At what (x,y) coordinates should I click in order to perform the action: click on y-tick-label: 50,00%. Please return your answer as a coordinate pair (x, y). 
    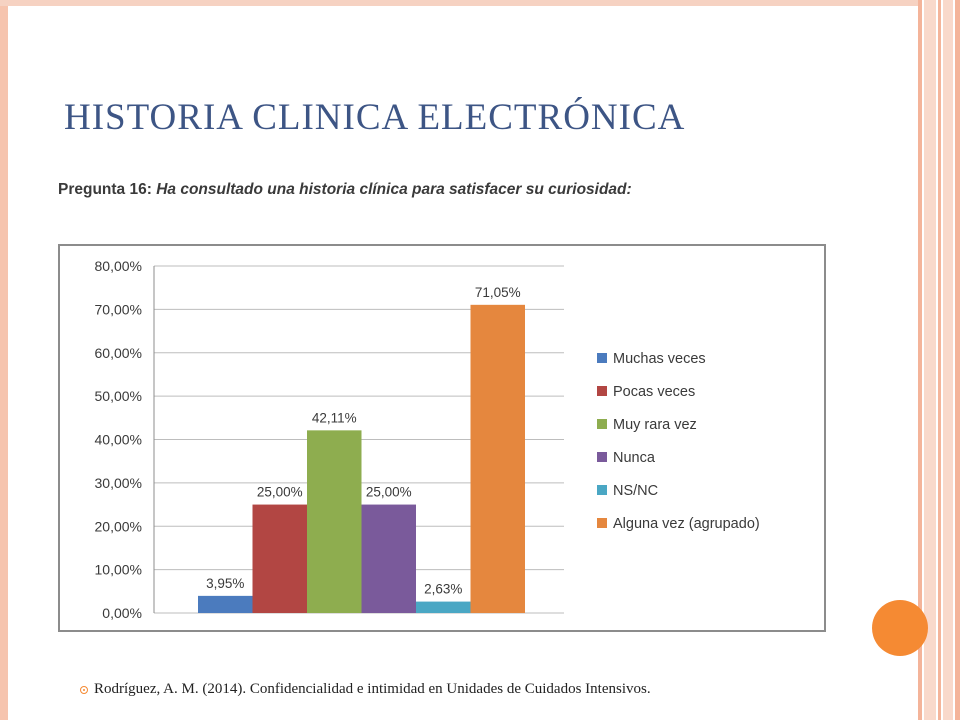
    Looking at the image, I should click on (118, 396).